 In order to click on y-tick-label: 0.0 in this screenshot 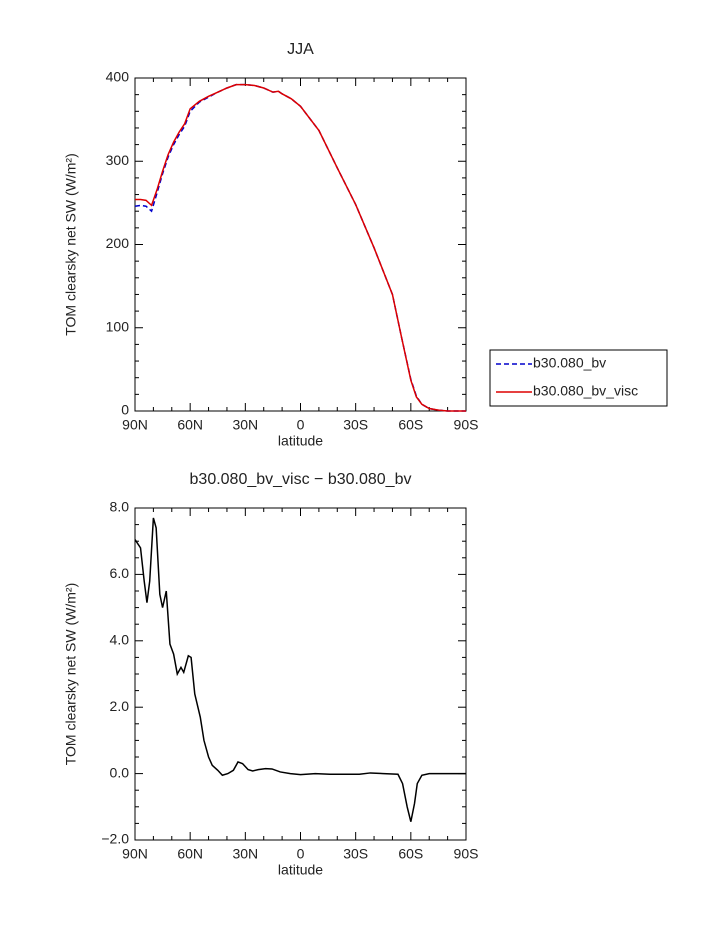, I will do `click(120, 772)`.